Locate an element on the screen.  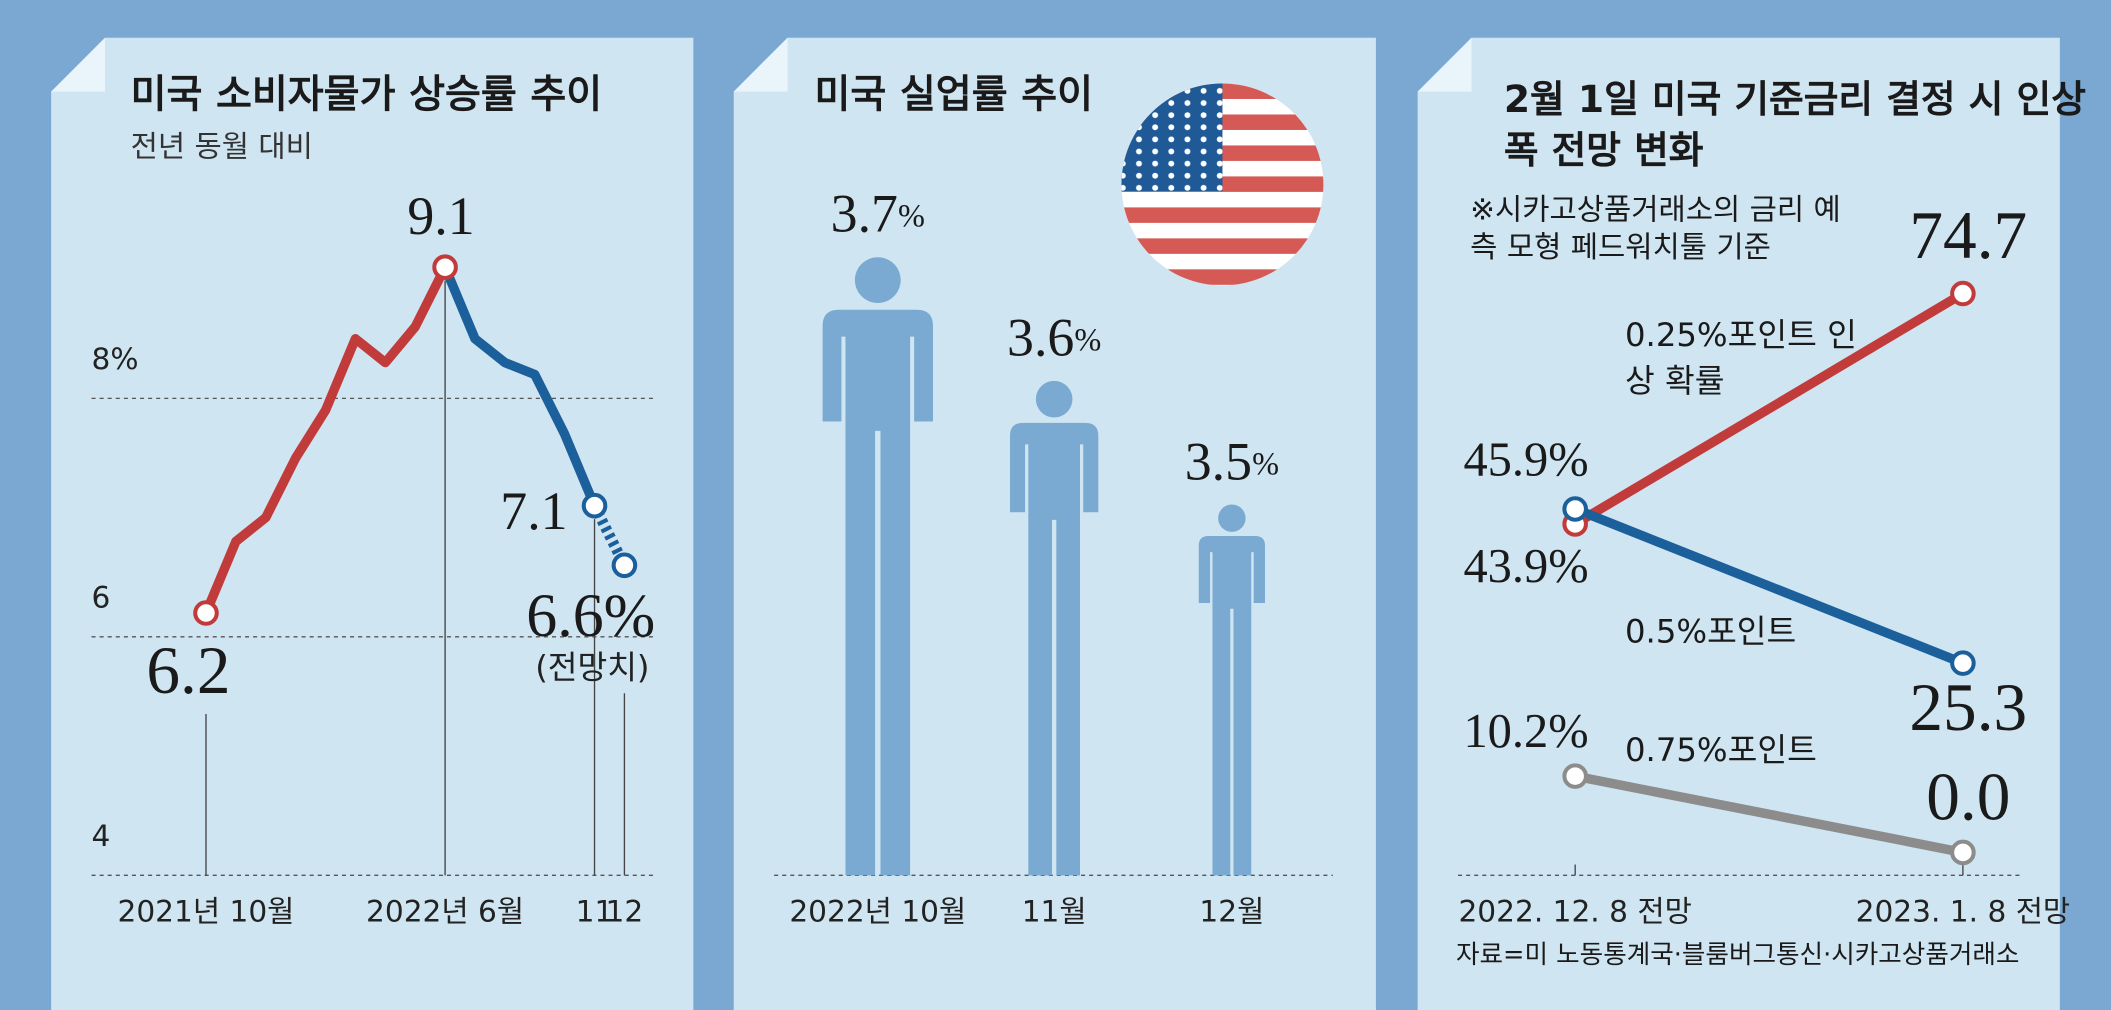
series-label-box: 0.25%포인트 인상 확률 is located at coordinates (1740, 358).